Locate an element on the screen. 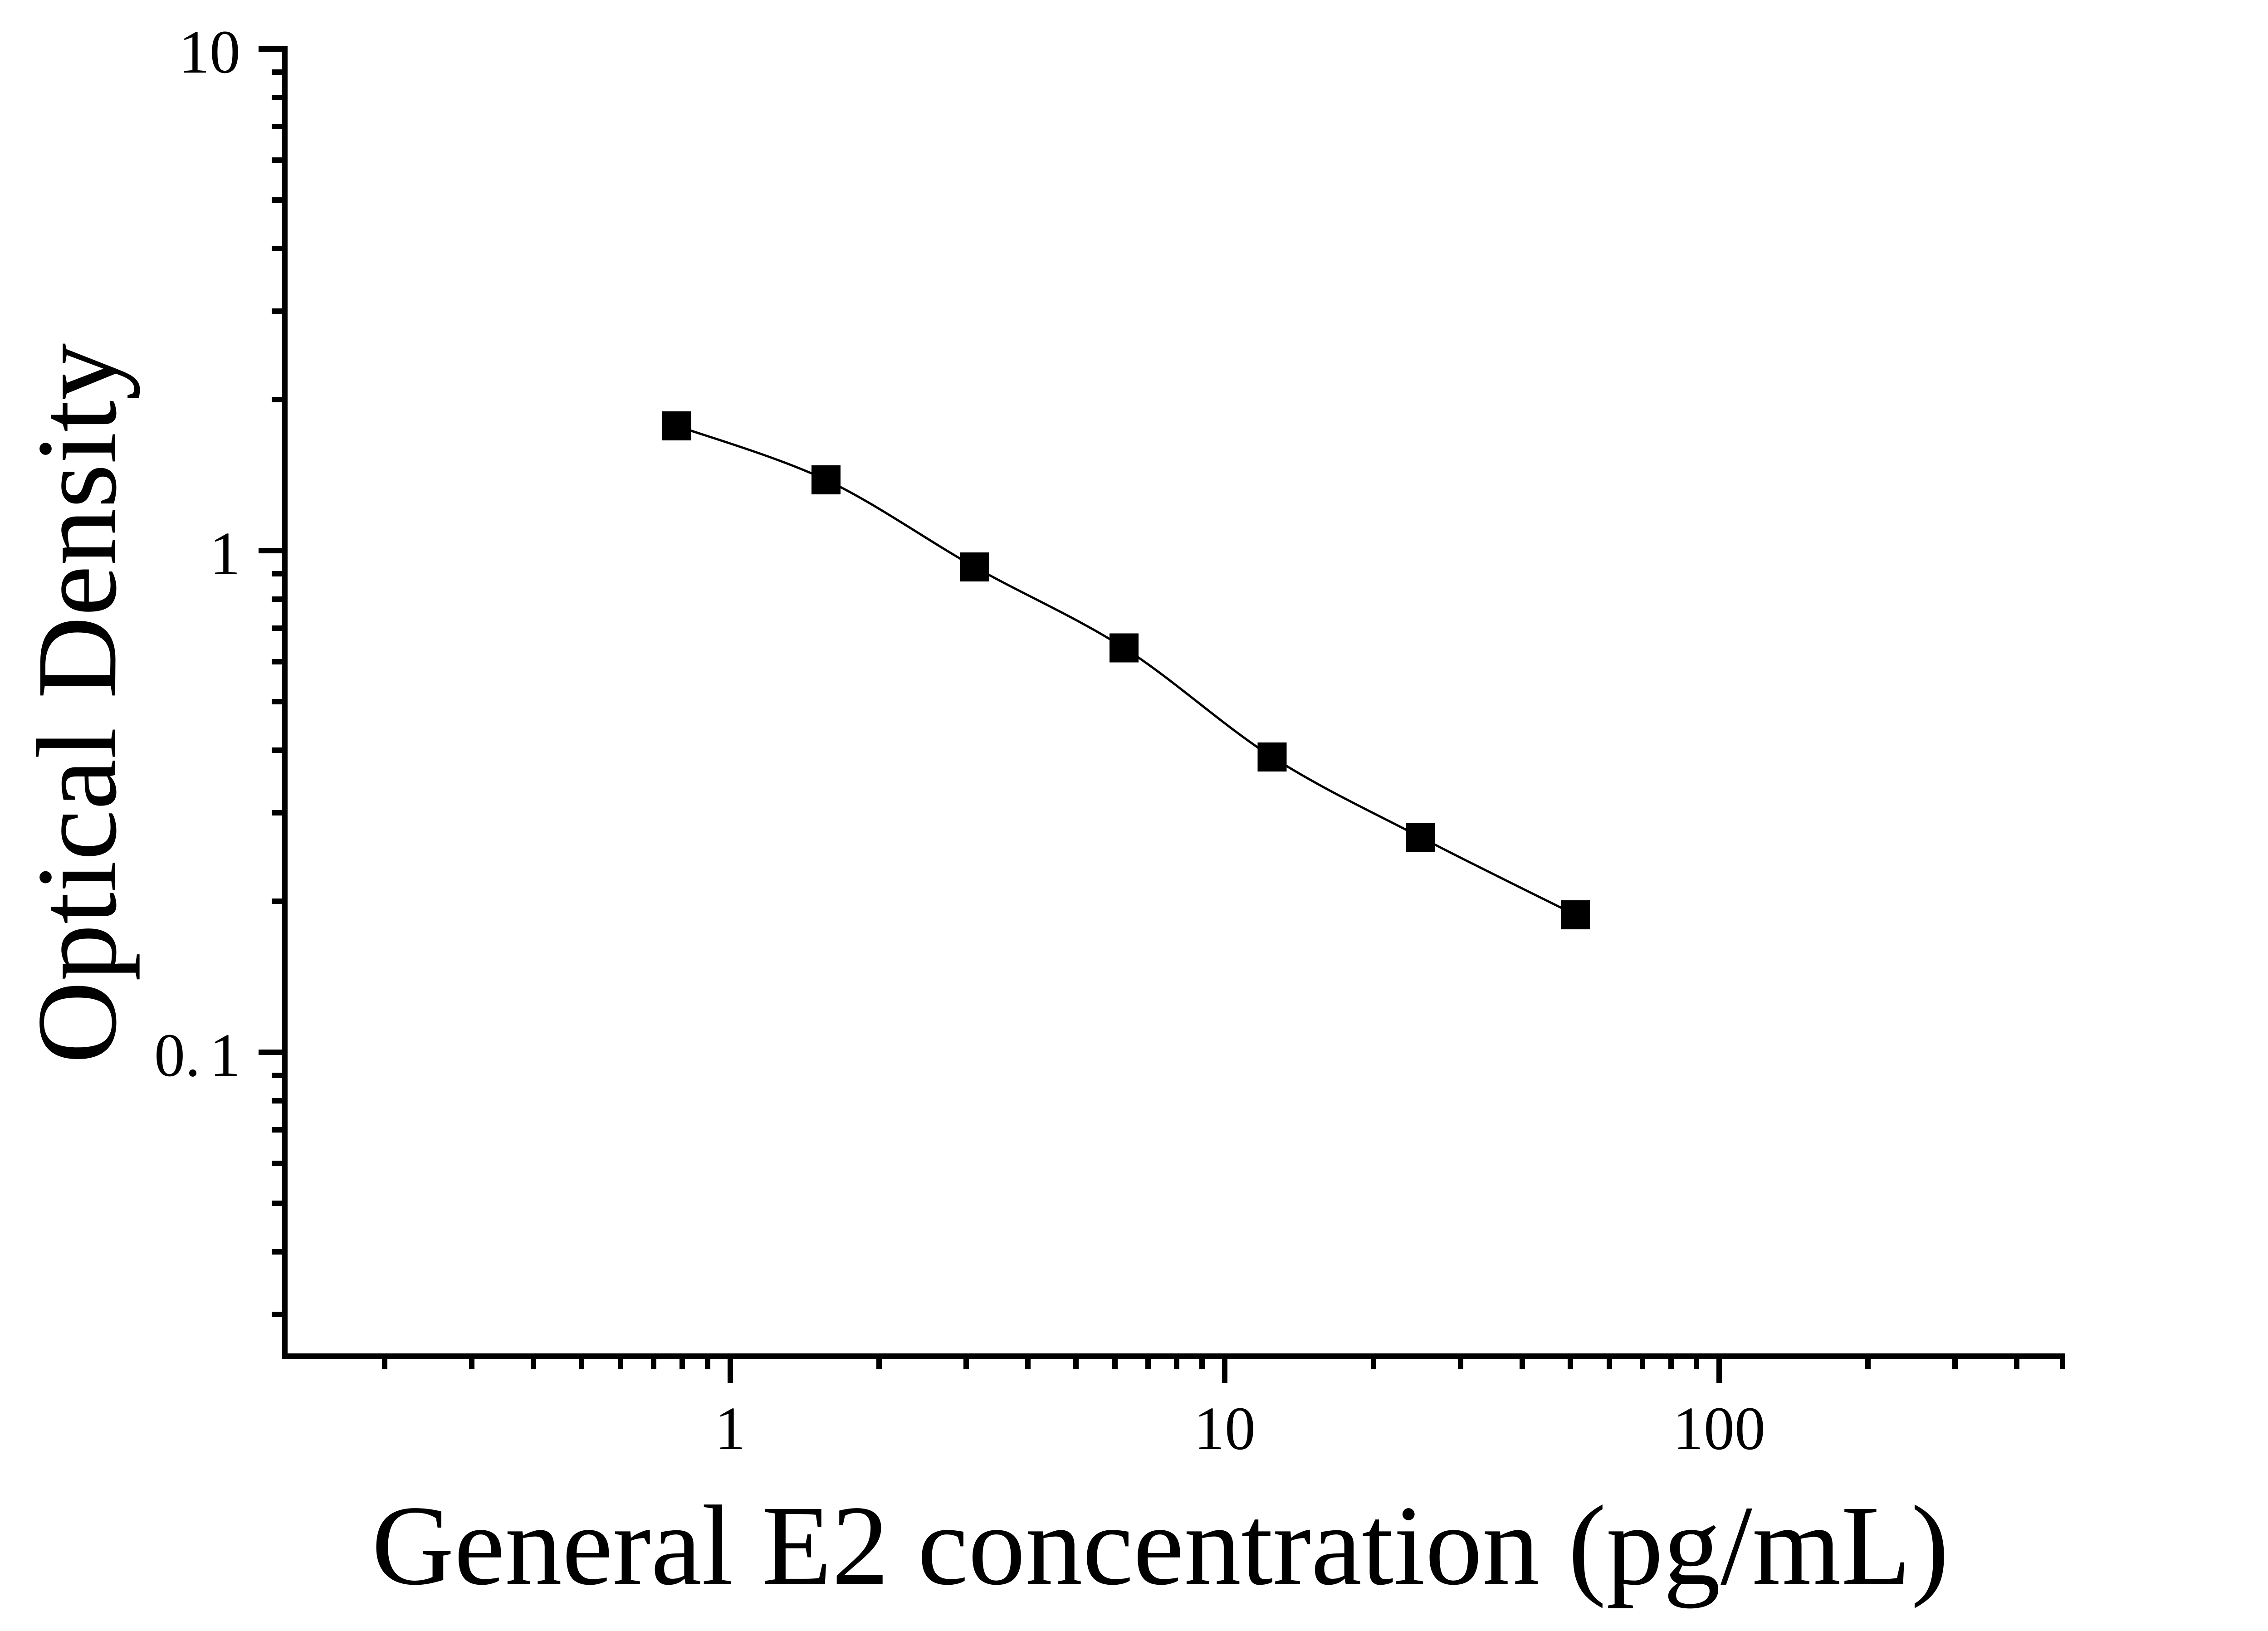  svg-text: 100 is located at coordinates (1719, 1429).